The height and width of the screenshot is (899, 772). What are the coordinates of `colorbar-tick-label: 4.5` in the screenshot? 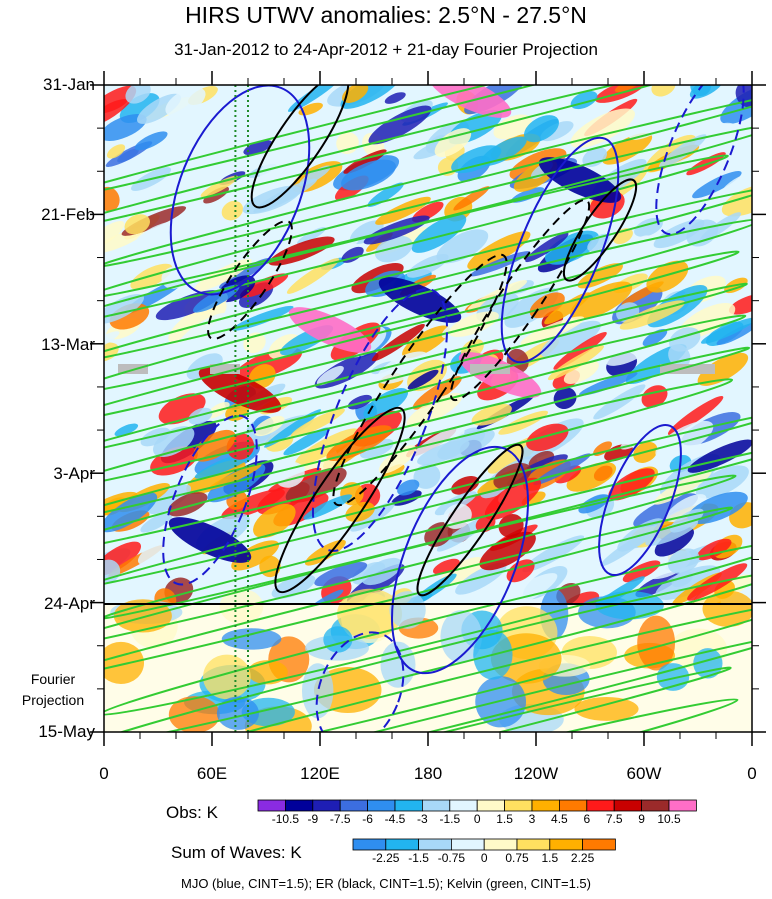 It's located at (559, 819).